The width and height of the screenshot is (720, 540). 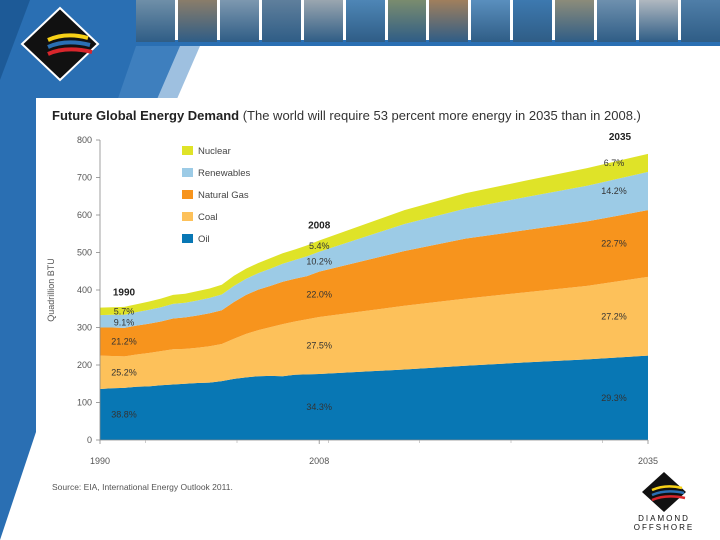 I want to click on pct-label-2008-natural-gas: 22.0%, so click(x=319, y=294).